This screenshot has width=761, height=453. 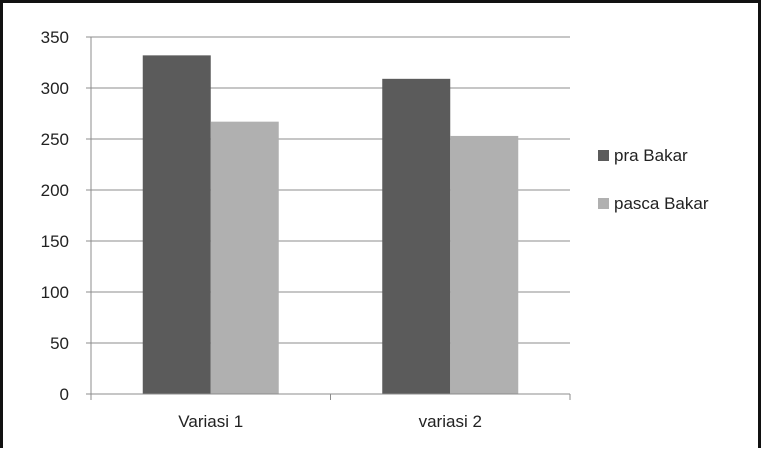 I want to click on y-tick-label: 50, so click(x=59, y=343).